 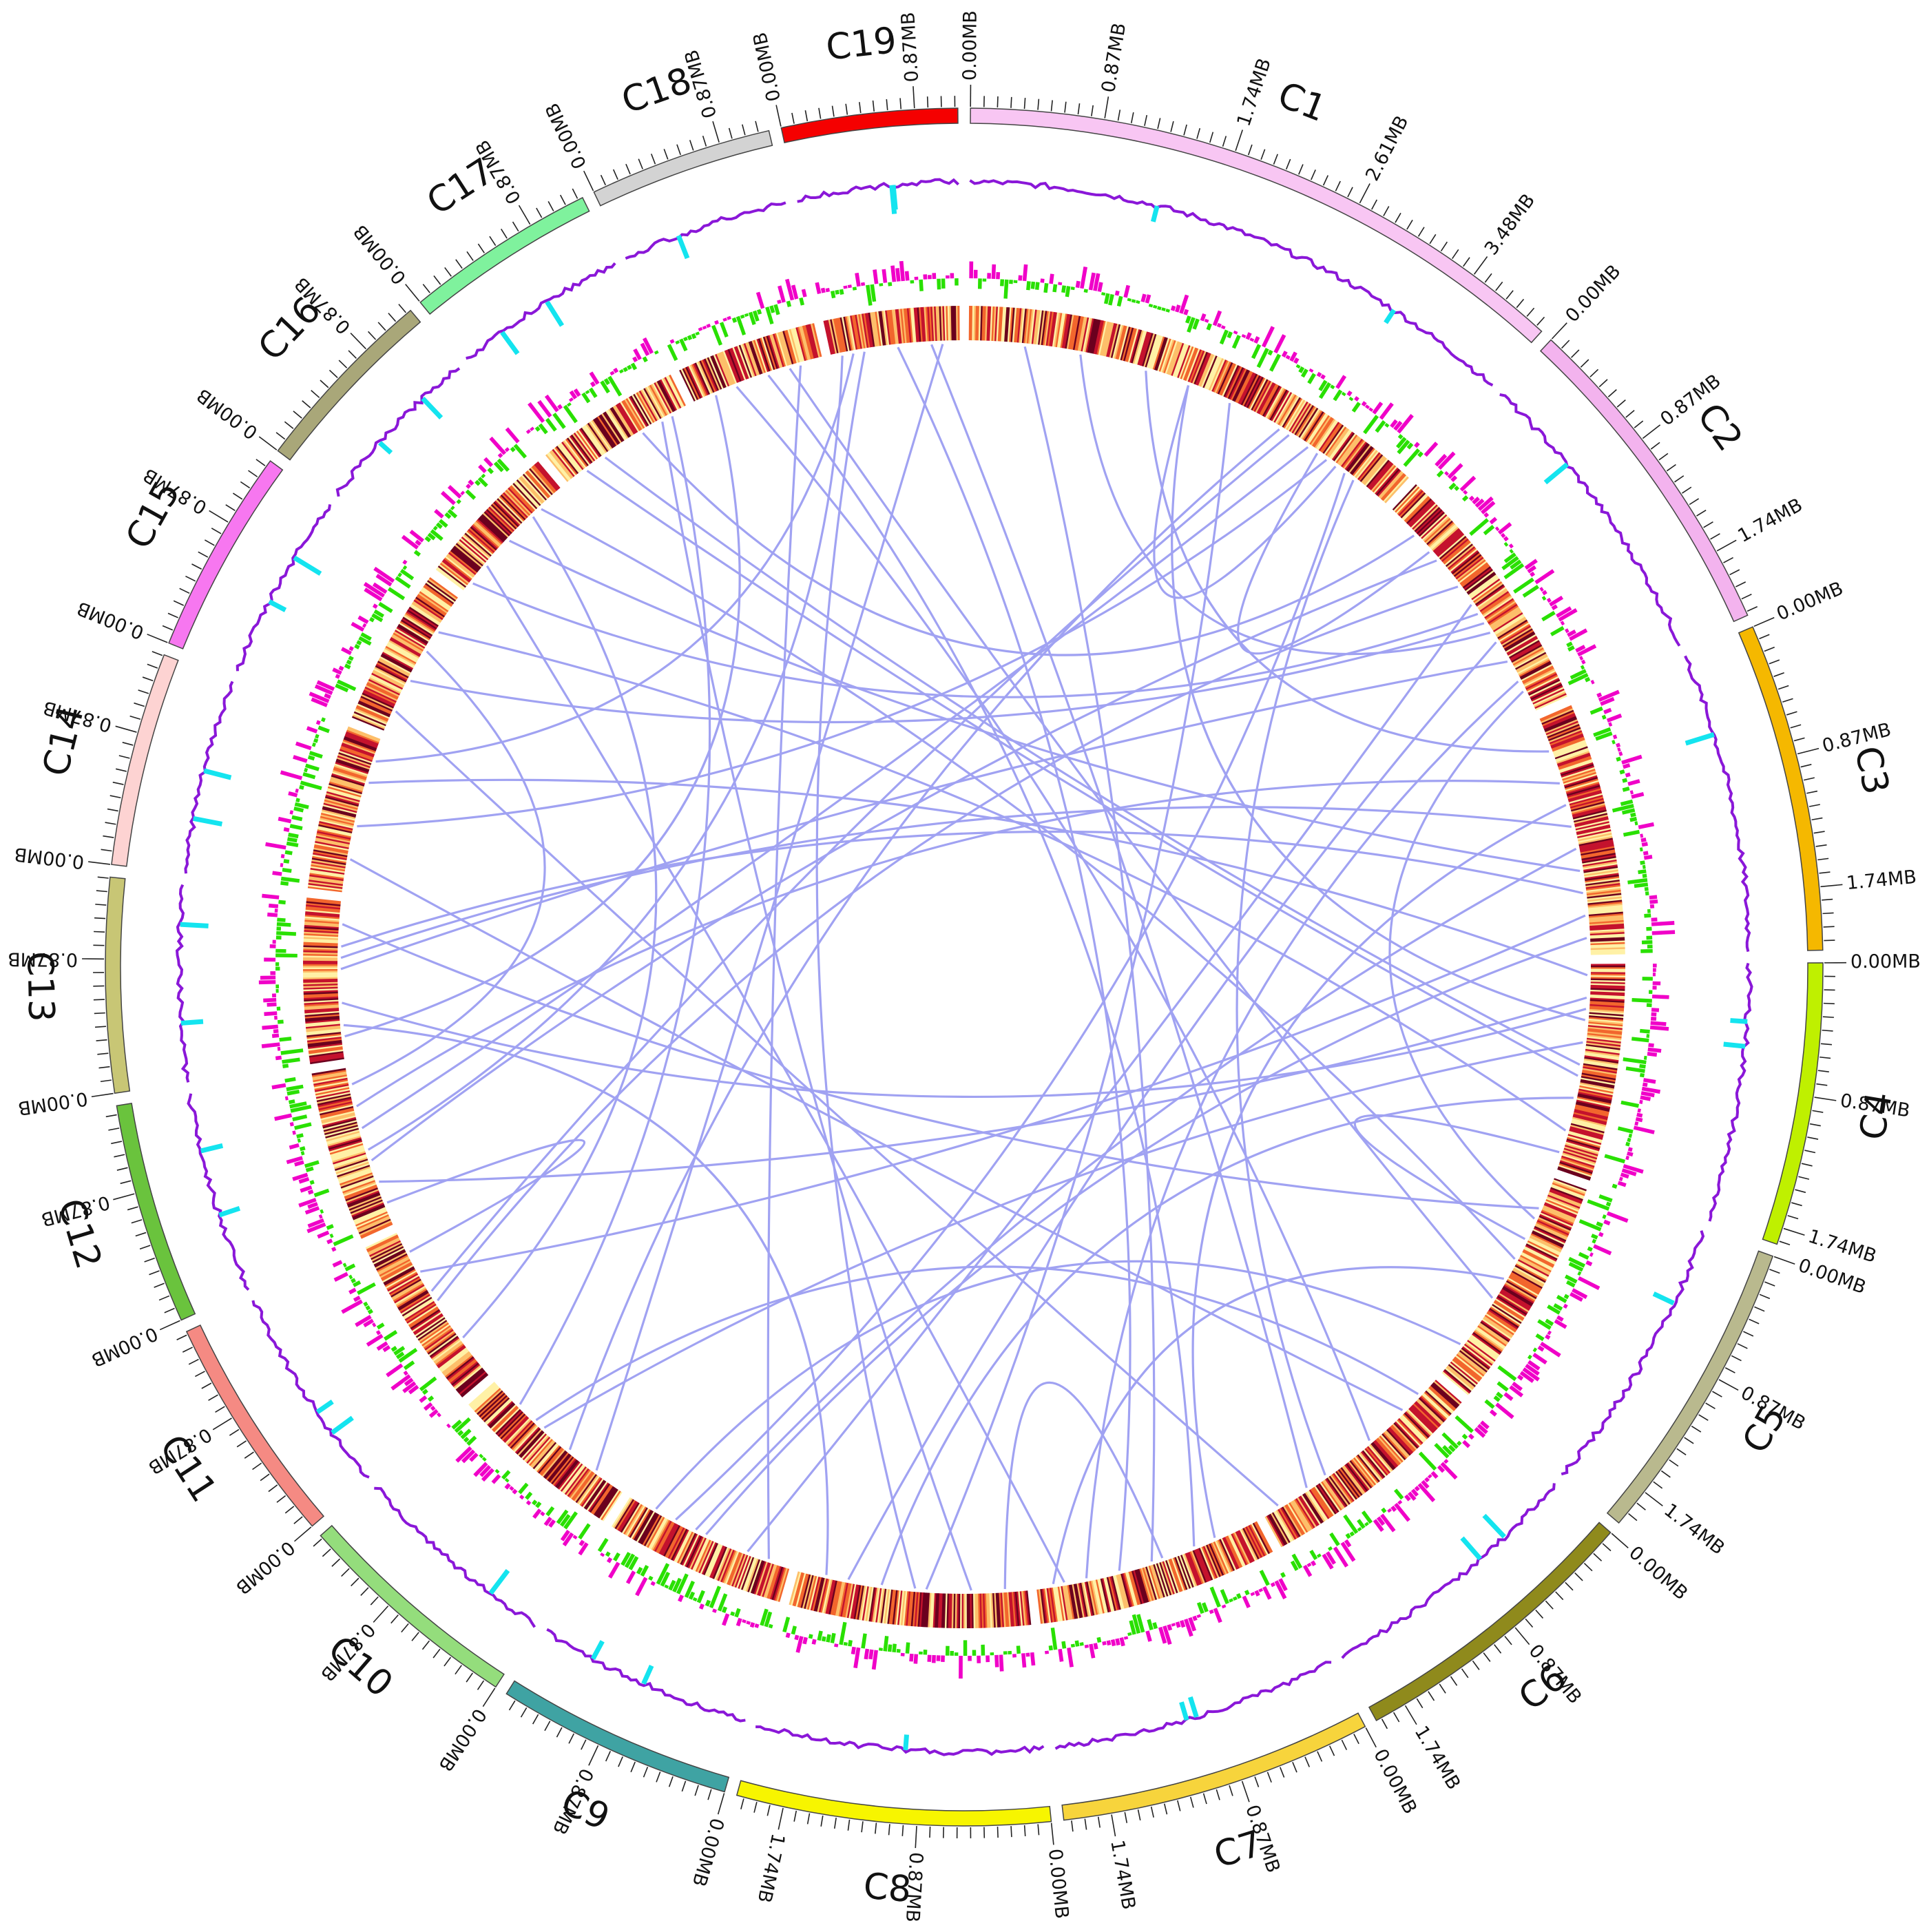 I want to click on tick-label-c4-0: 0.00MB, so click(x=1885, y=962).